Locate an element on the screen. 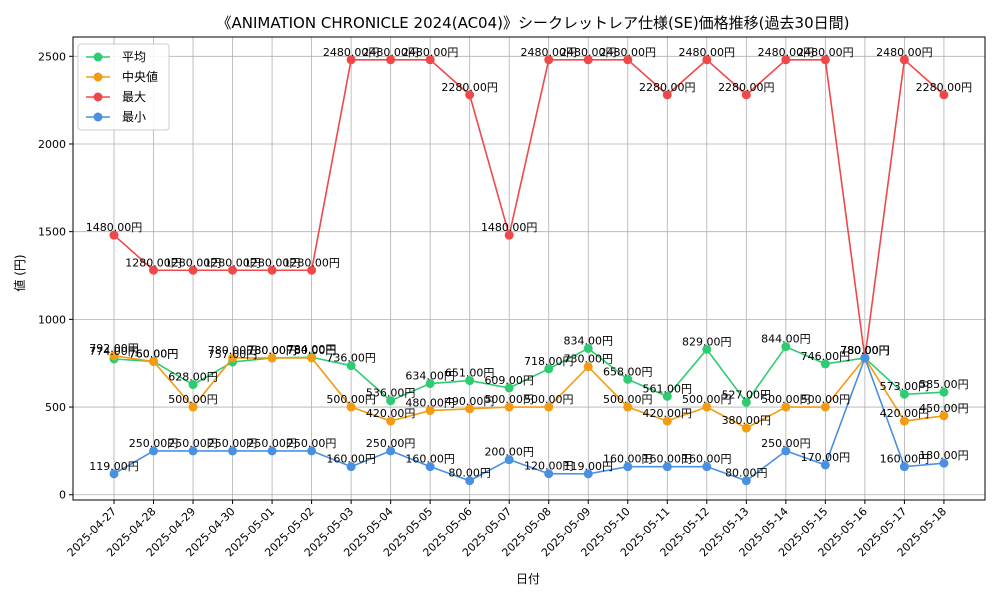  data-label: 380.00円 is located at coordinates (747, 420).